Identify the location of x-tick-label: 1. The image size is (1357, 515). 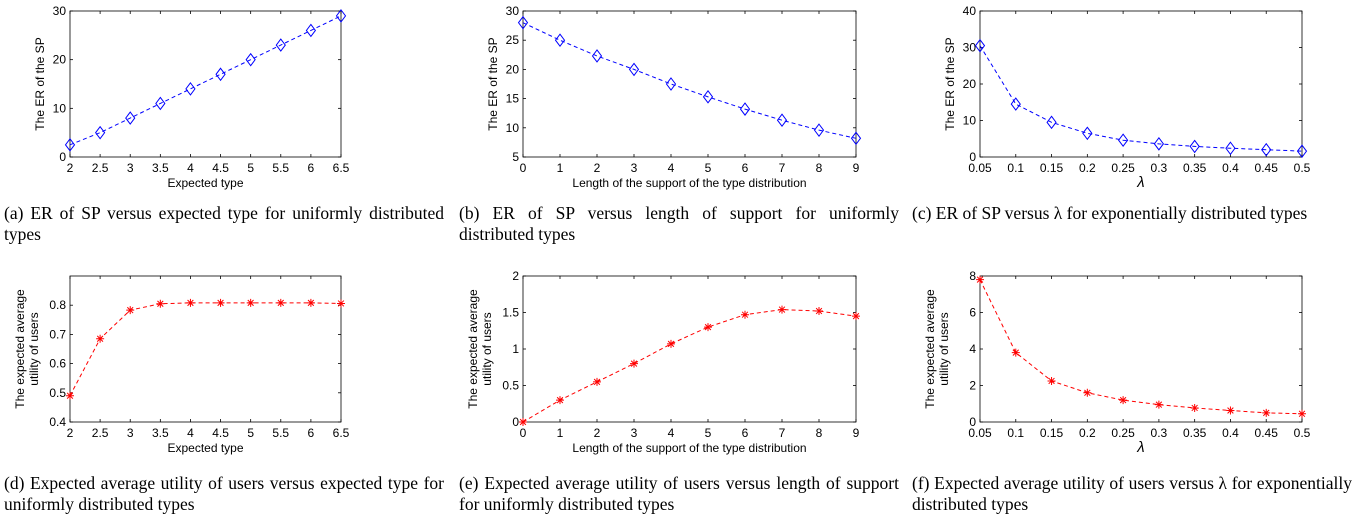
(560, 168).